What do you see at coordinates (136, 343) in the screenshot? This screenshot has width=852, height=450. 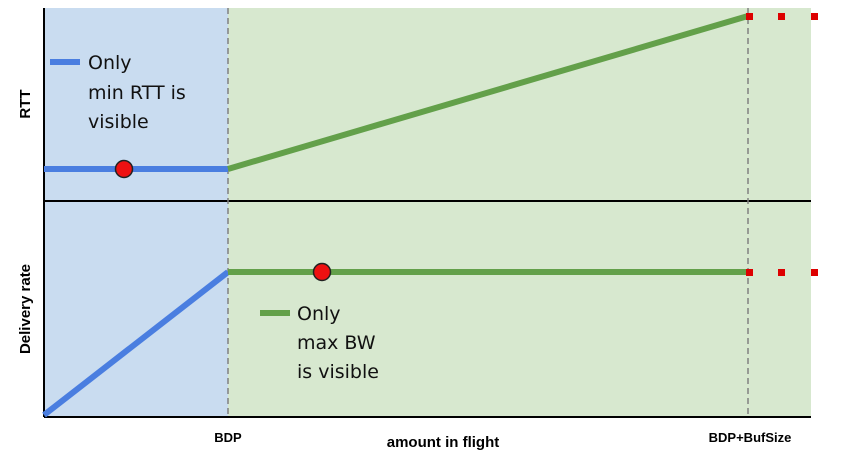 I see `rate-rising-line` at bounding box center [136, 343].